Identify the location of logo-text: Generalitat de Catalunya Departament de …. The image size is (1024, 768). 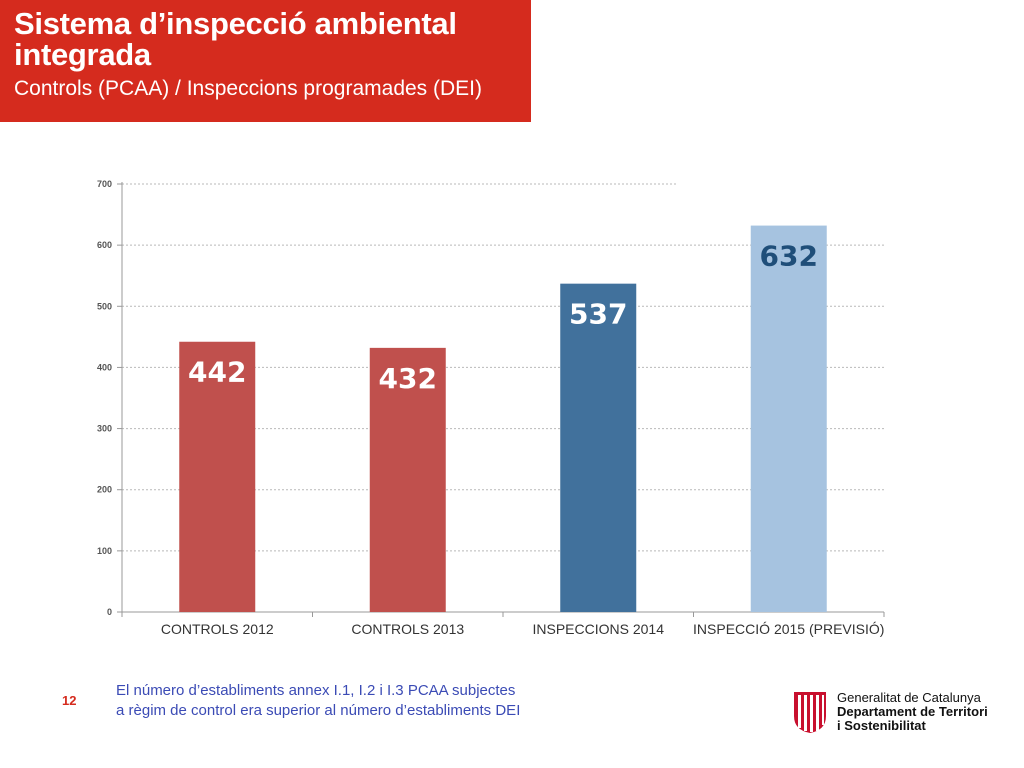
(927, 712).